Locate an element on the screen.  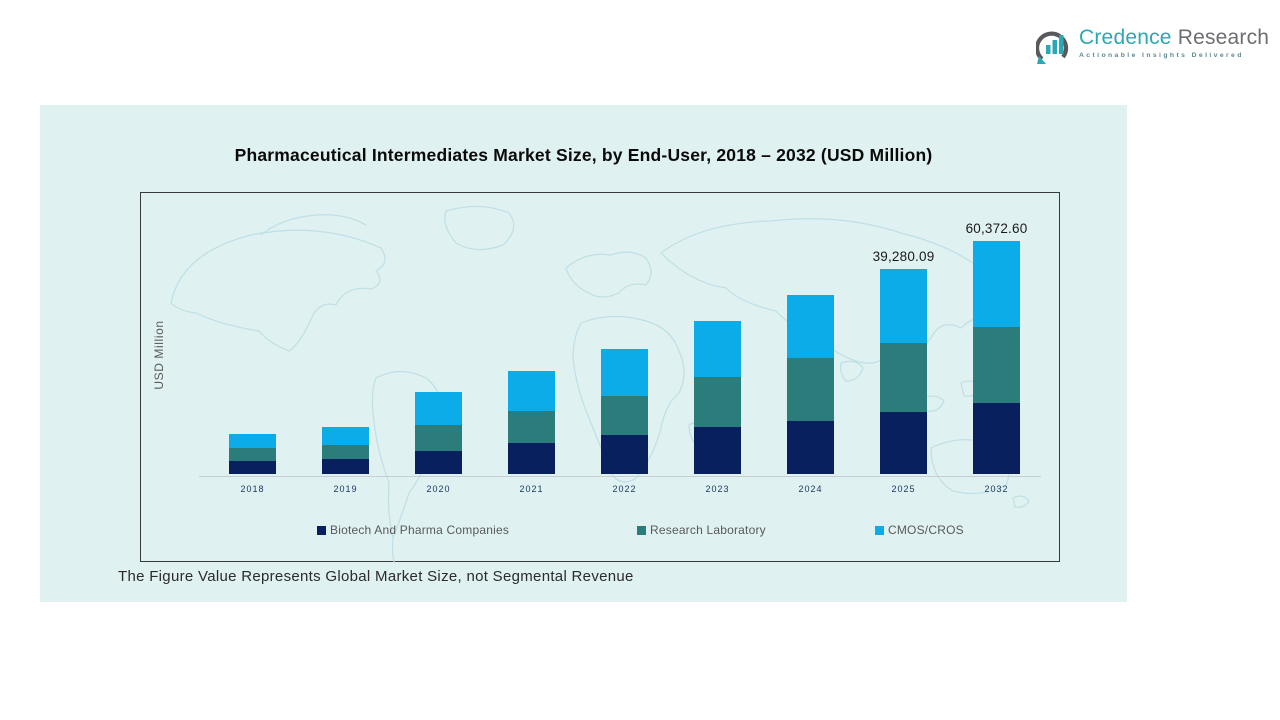
stacked-bar-2018 is located at coordinates (252, 453).